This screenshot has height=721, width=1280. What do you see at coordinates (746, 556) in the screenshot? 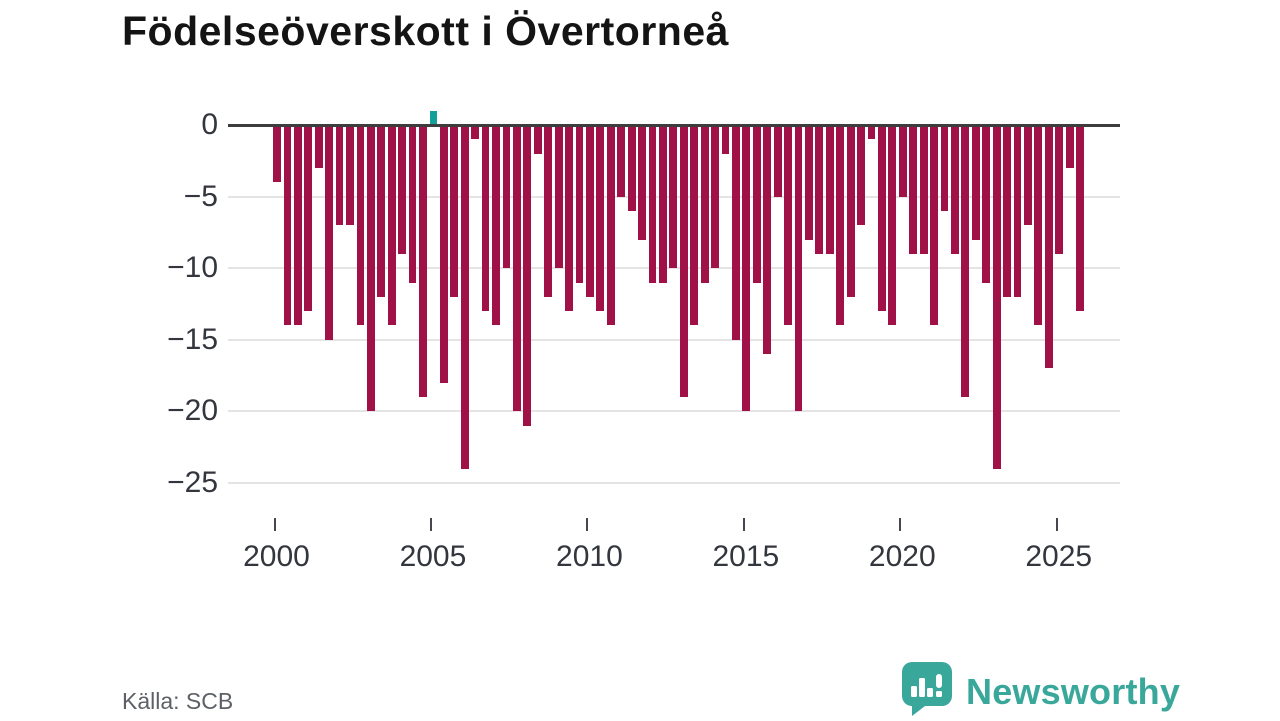
I see `x-axis-tick-label: 2015` at bounding box center [746, 556].